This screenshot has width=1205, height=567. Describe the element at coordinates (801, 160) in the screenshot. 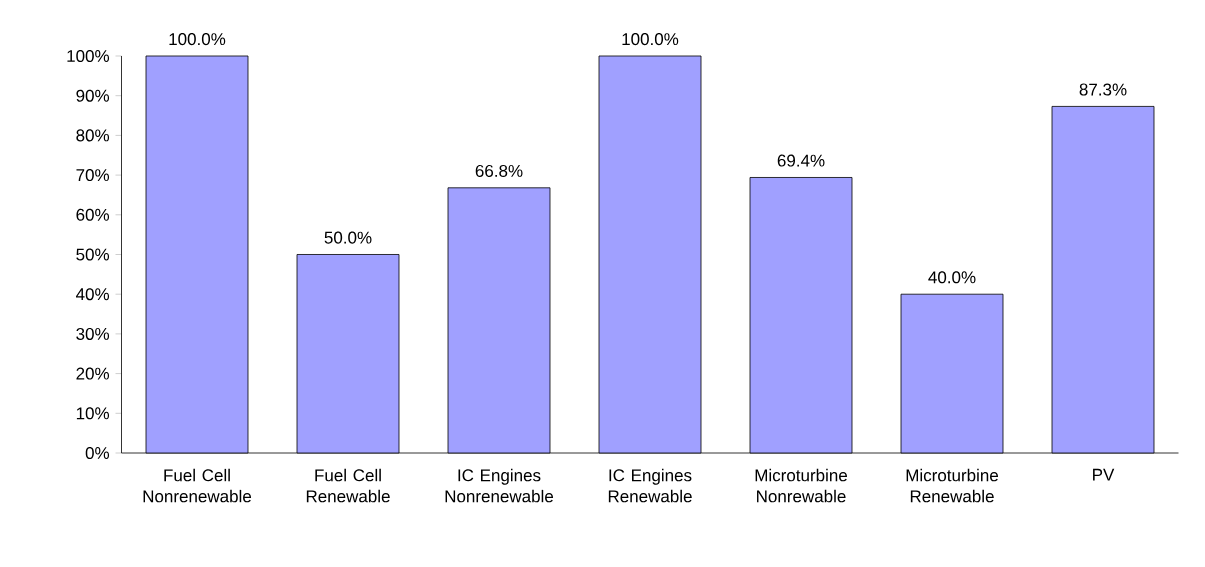

I see `data-label: 69.4%` at that location.